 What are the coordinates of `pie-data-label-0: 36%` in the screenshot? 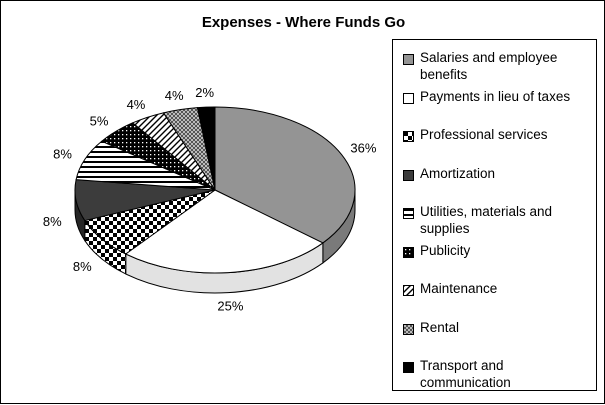 It's located at (363, 148).